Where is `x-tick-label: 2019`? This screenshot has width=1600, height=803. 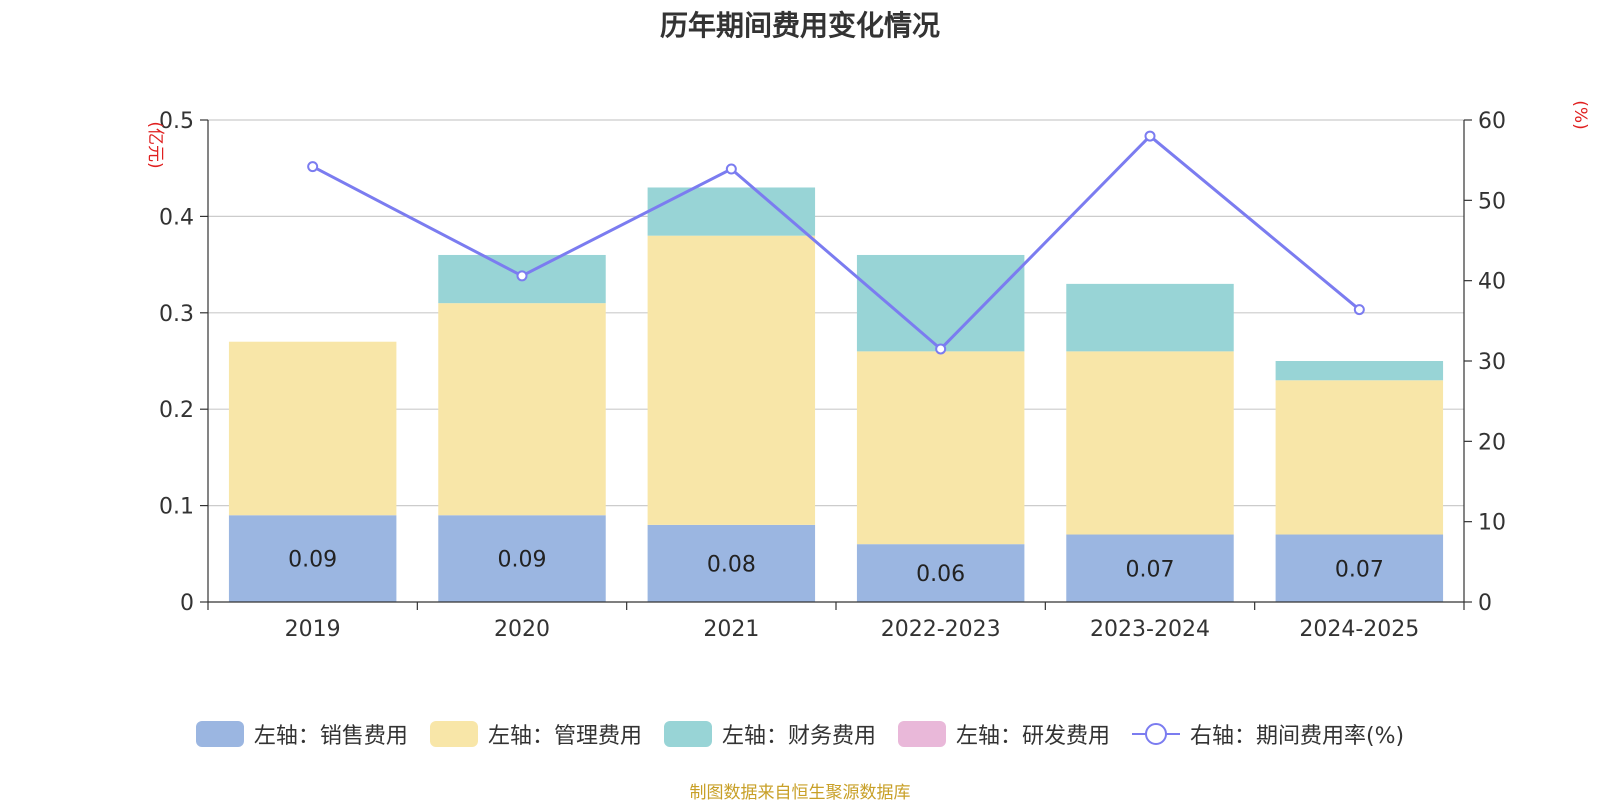
x-tick-label: 2019 is located at coordinates (313, 629).